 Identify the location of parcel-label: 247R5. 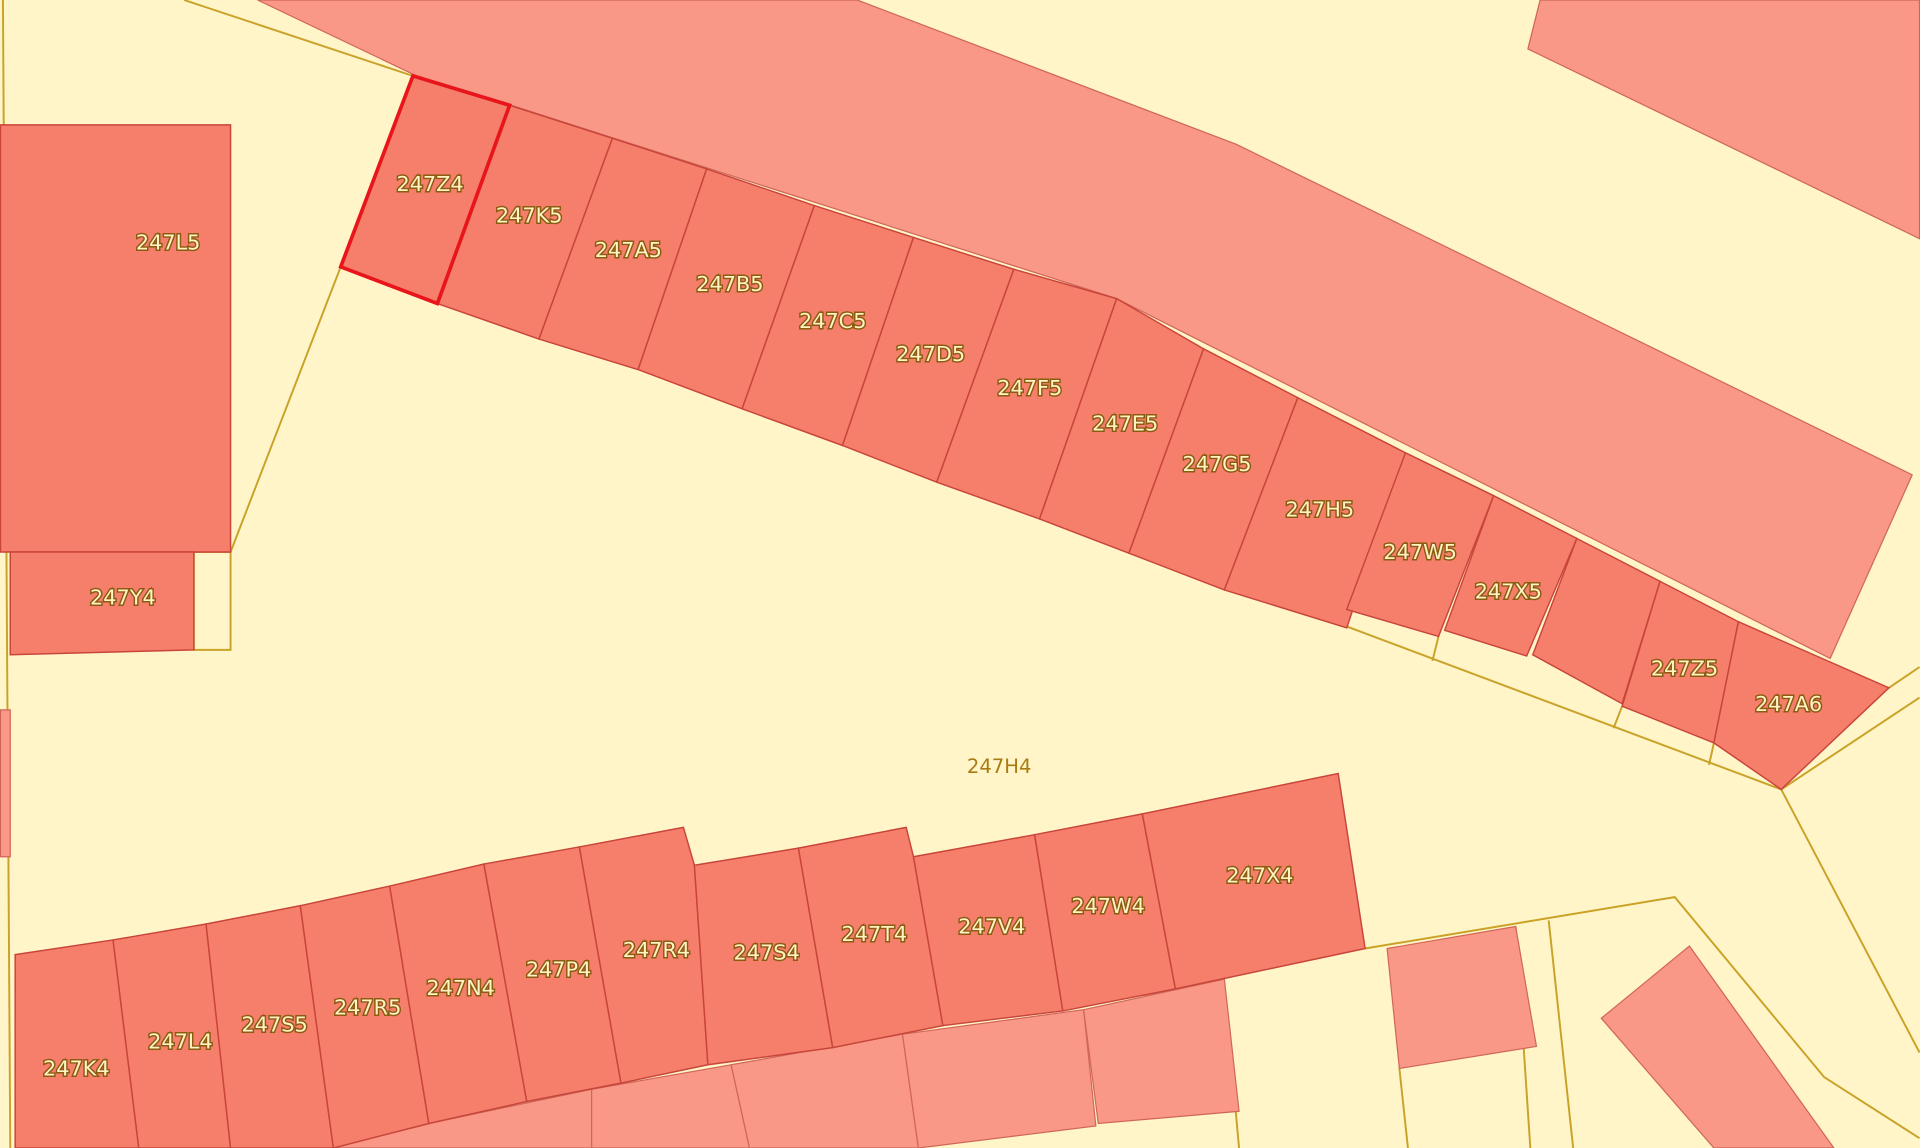
(367, 1007).